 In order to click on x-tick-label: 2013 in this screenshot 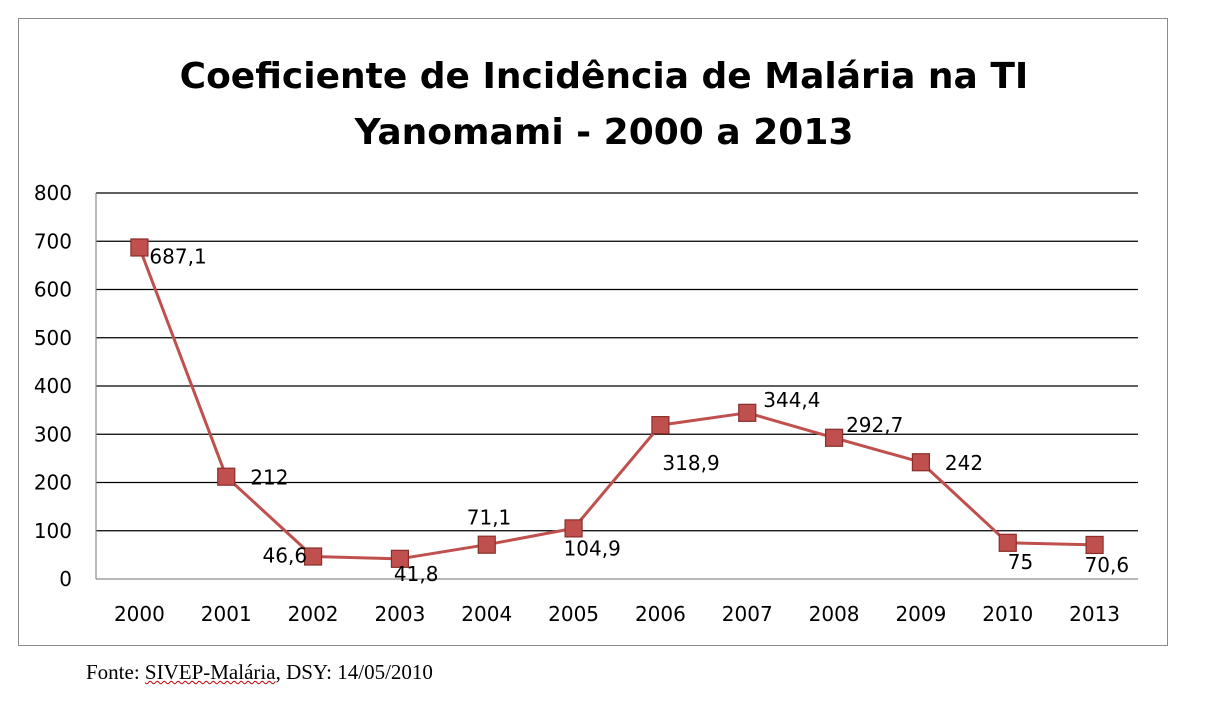, I will do `click(1094, 614)`.